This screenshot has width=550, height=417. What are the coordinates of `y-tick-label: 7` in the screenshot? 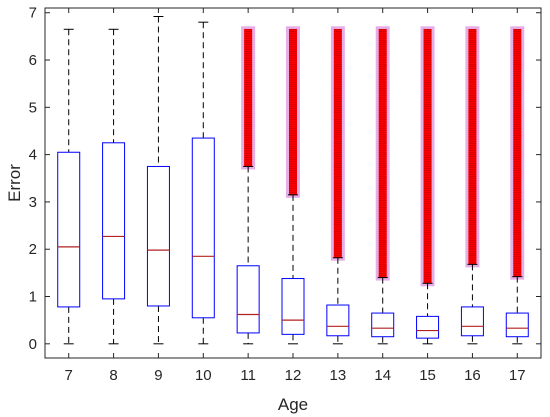 It's located at (33, 13).